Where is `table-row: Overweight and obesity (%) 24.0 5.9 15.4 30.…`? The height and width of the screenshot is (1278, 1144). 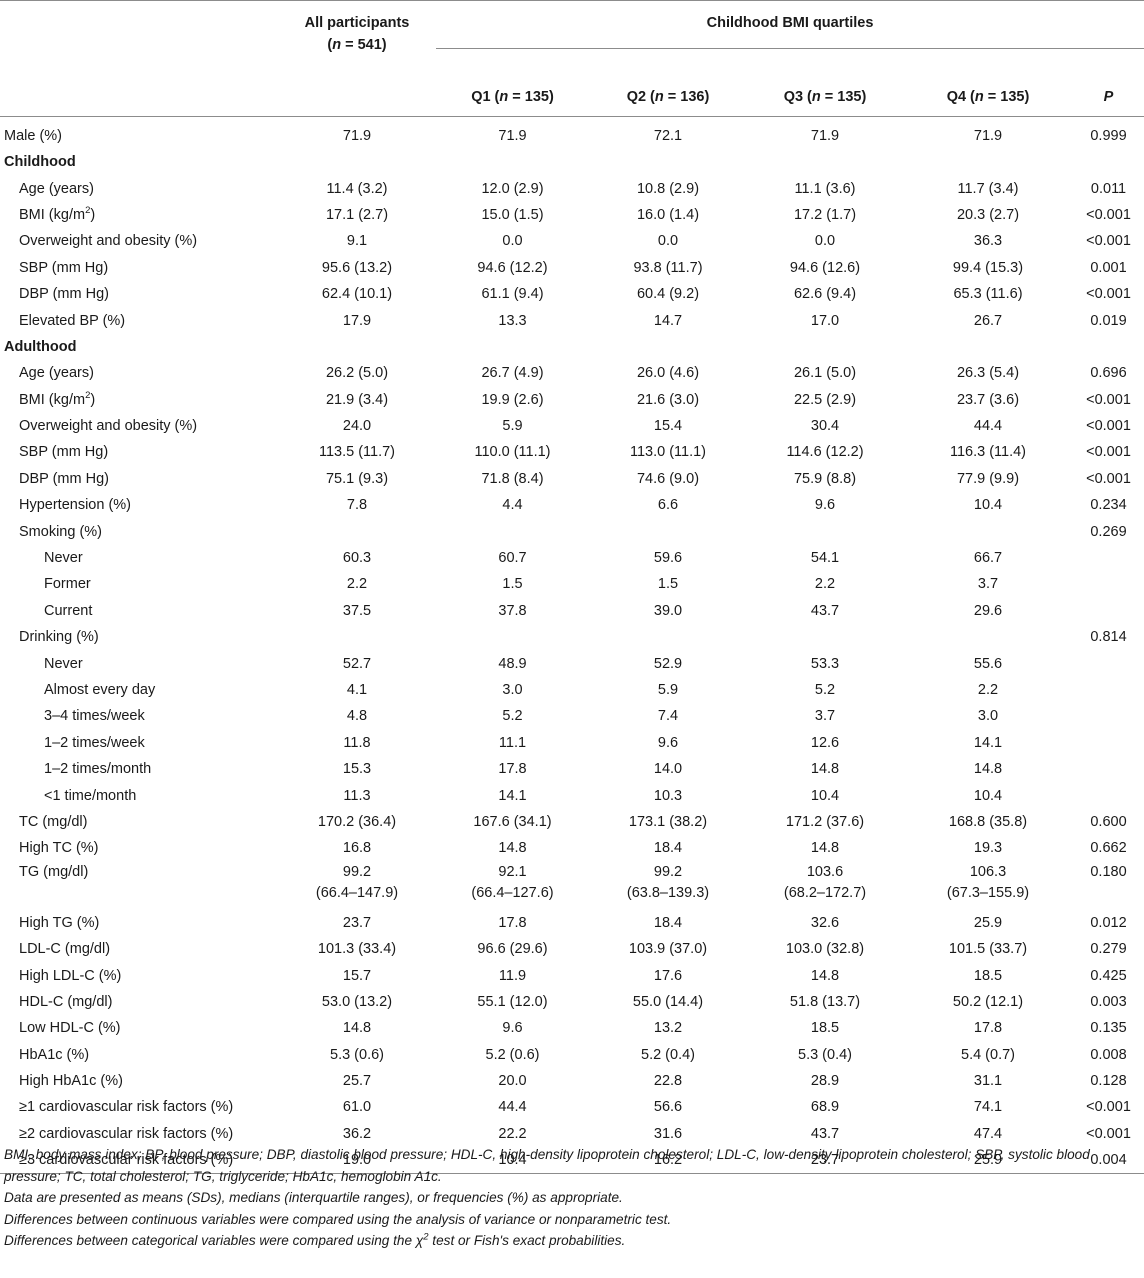 table-row: Overweight and obesity (%) 24.0 5.9 15.4 30.… is located at coordinates (572, 426).